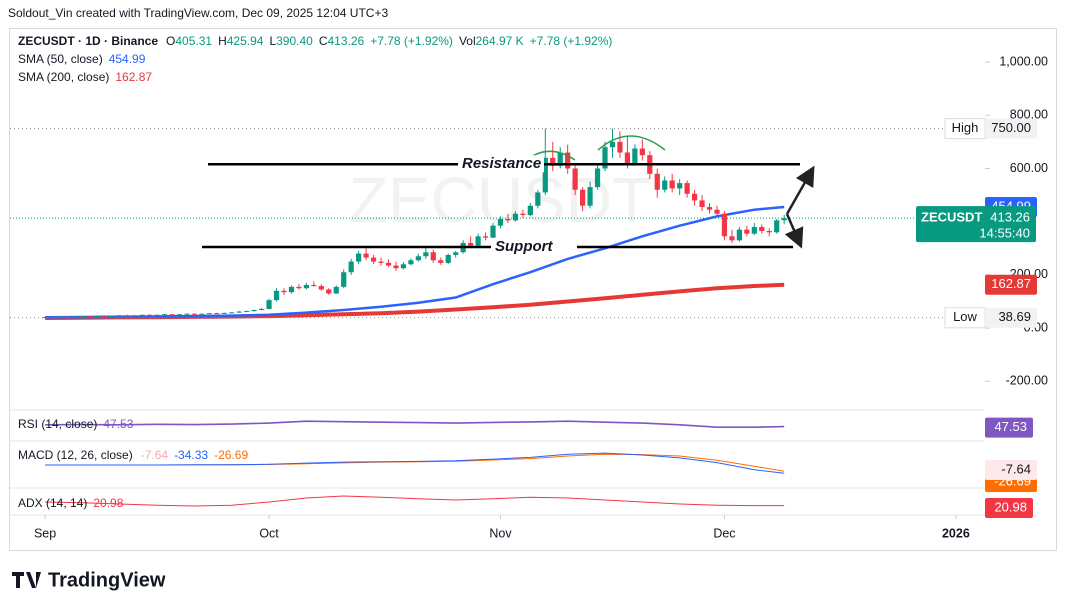 This screenshot has height=616, width=1067. What do you see at coordinates (1029, 168) in the screenshot?
I see `y-tick-label: 600.00` at bounding box center [1029, 168].